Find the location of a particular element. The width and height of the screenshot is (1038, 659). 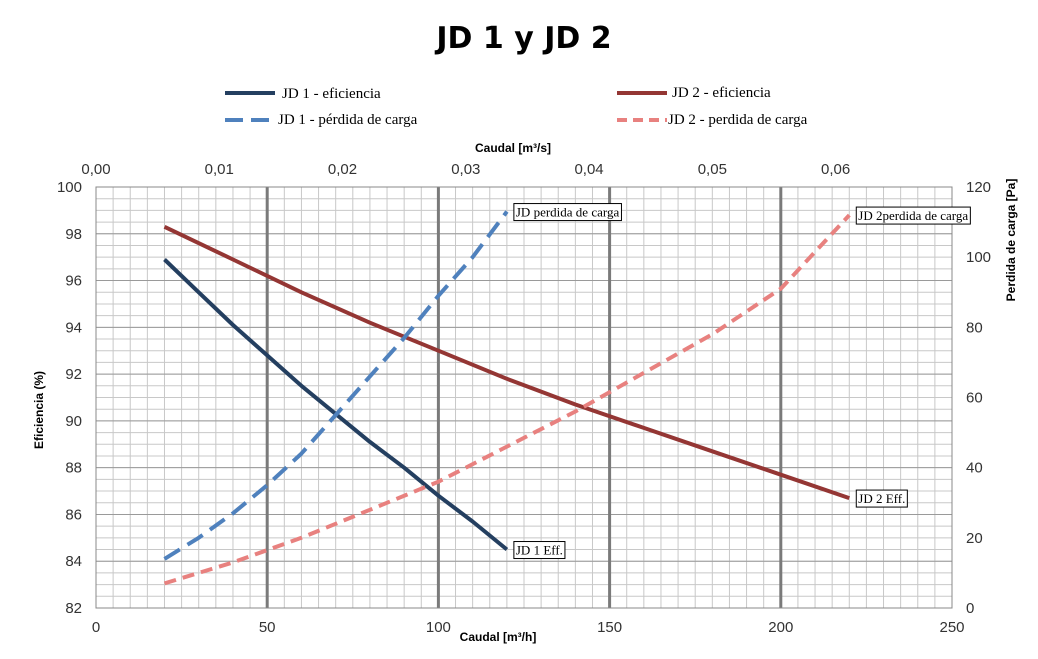

data-label-jd1_eff: JD 1 Eff. is located at coordinates (539, 550).